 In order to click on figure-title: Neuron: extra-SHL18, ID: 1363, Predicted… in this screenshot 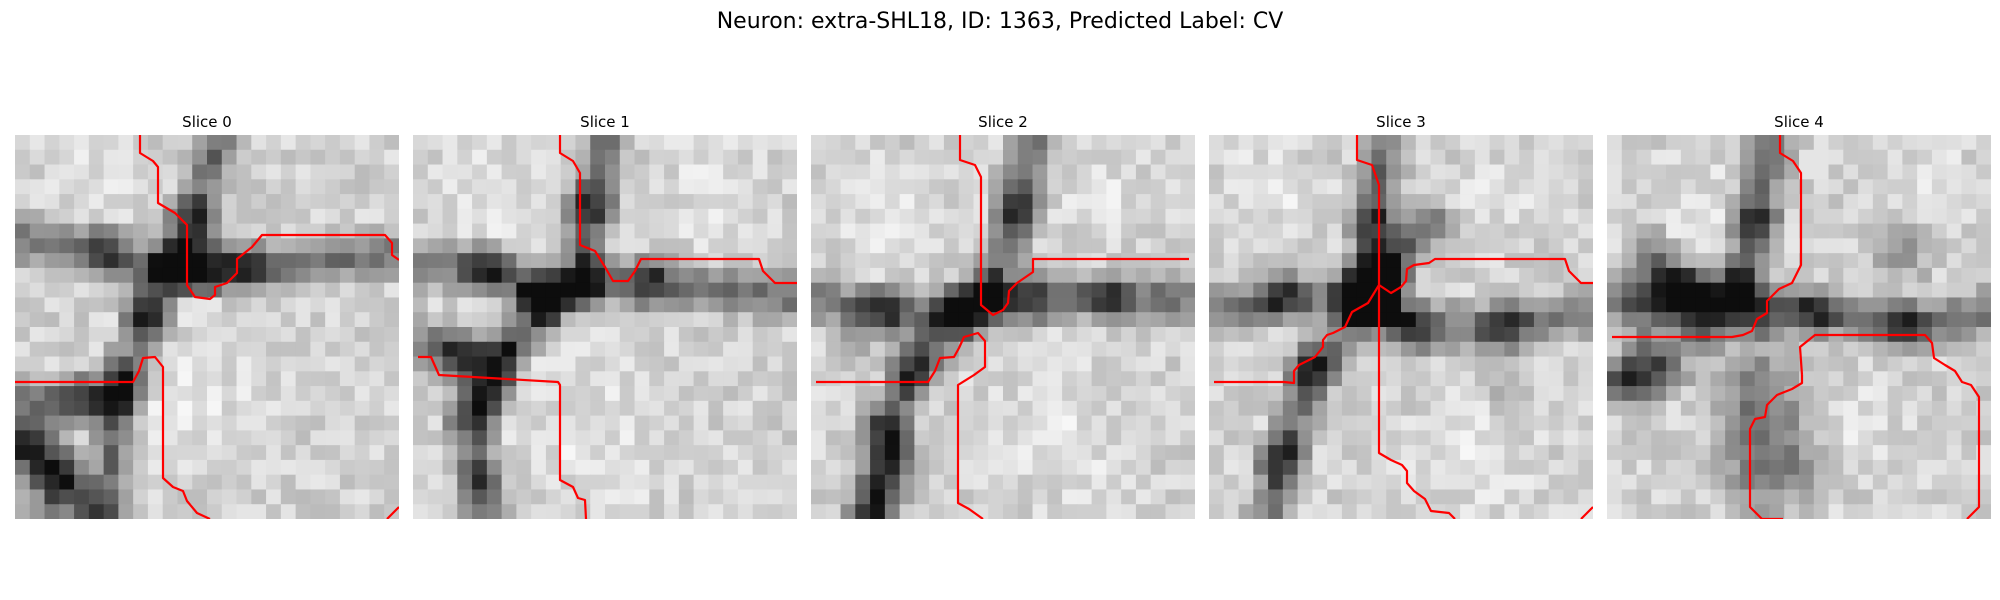, I will do `click(1000, 21)`.